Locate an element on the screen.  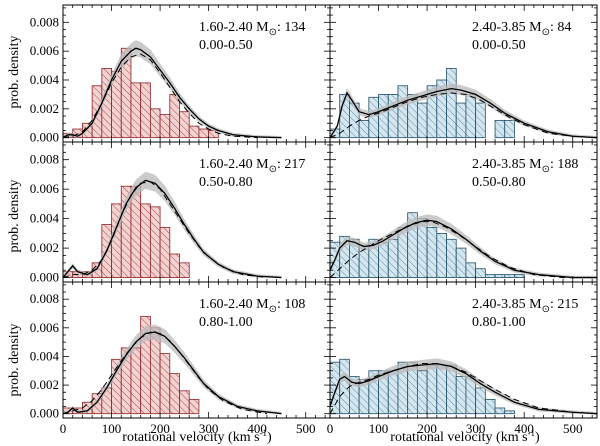
panel-mass-label: 1.60-2.40 M⊙: 134 is located at coordinates (252, 29).